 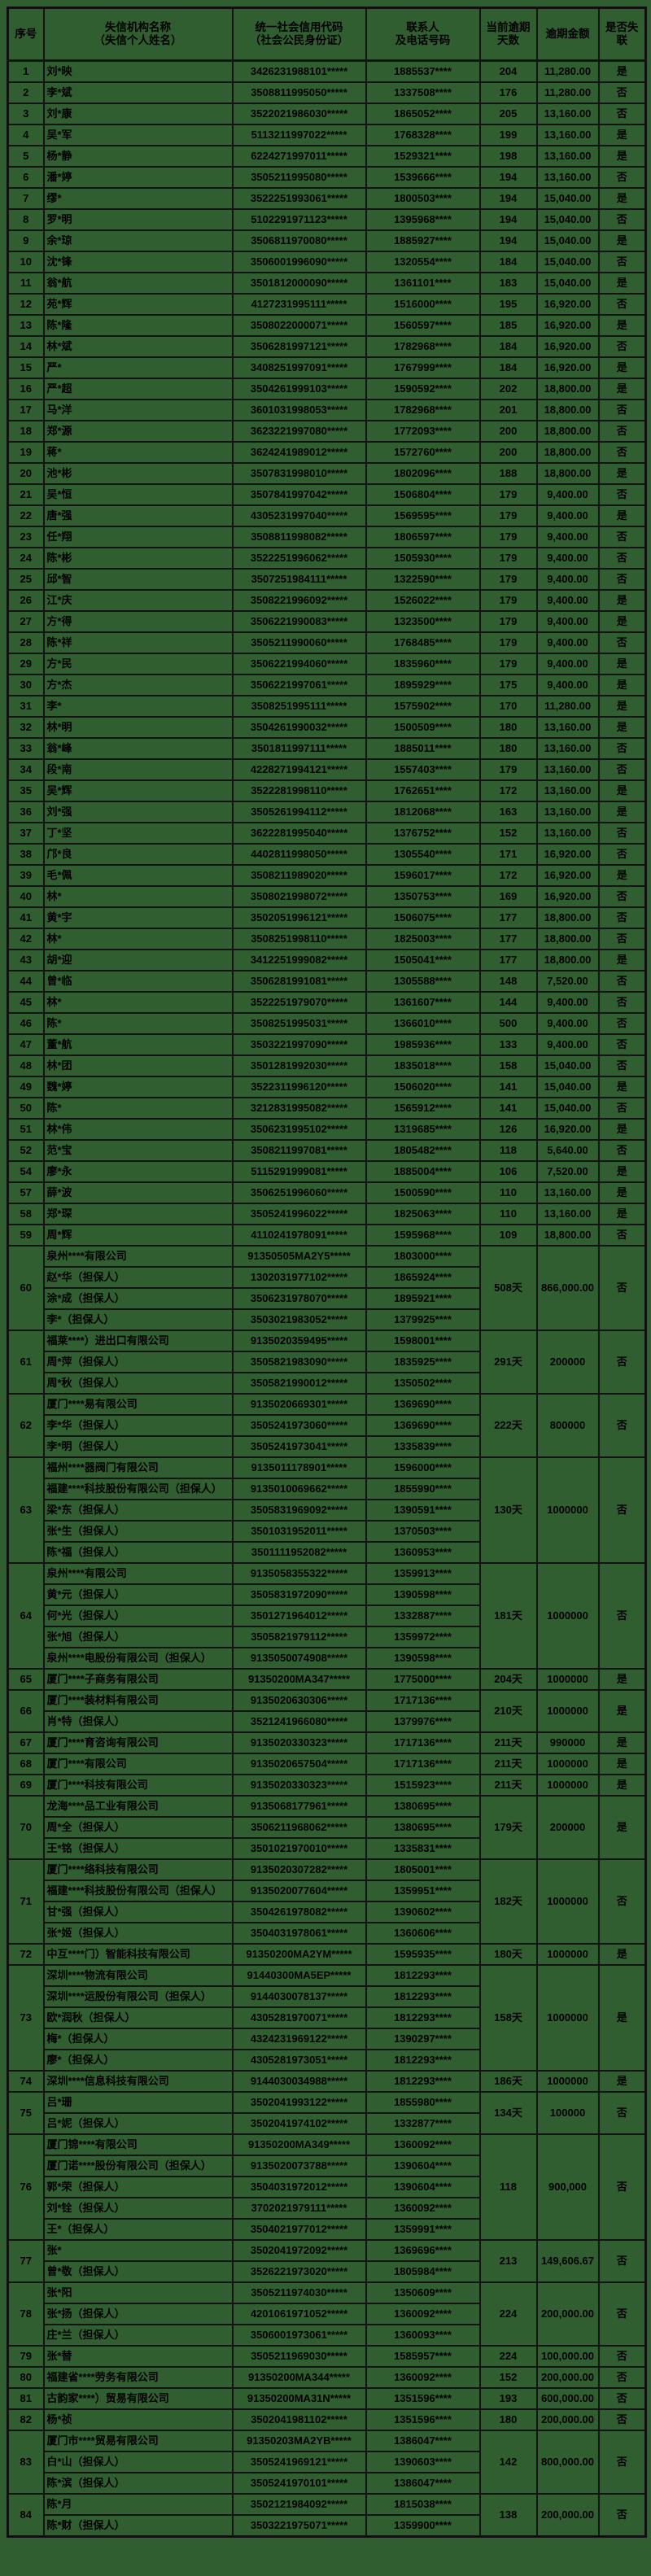 What do you see at coordinates (26, 71) in the screenshot?
I see `row-serial-number: 1` at bounding box center [26, 71].